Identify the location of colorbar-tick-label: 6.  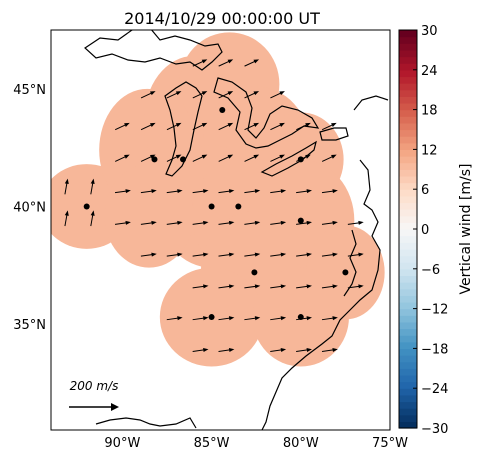
(425, 190).